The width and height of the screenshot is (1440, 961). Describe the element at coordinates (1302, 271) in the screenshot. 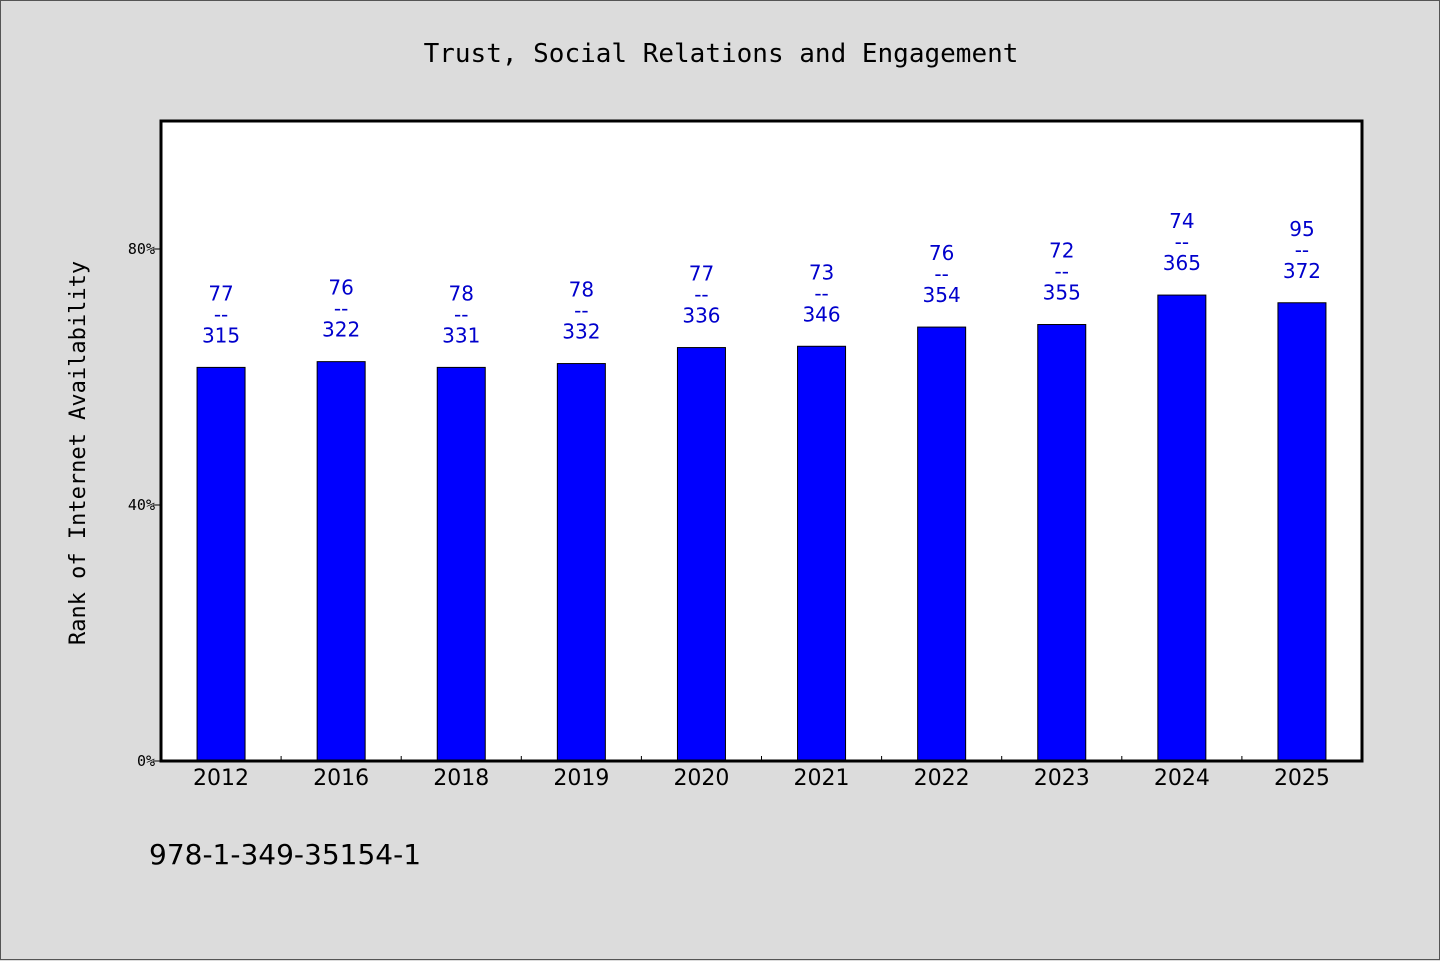

I see `data-label-bottom: 372` at that location.